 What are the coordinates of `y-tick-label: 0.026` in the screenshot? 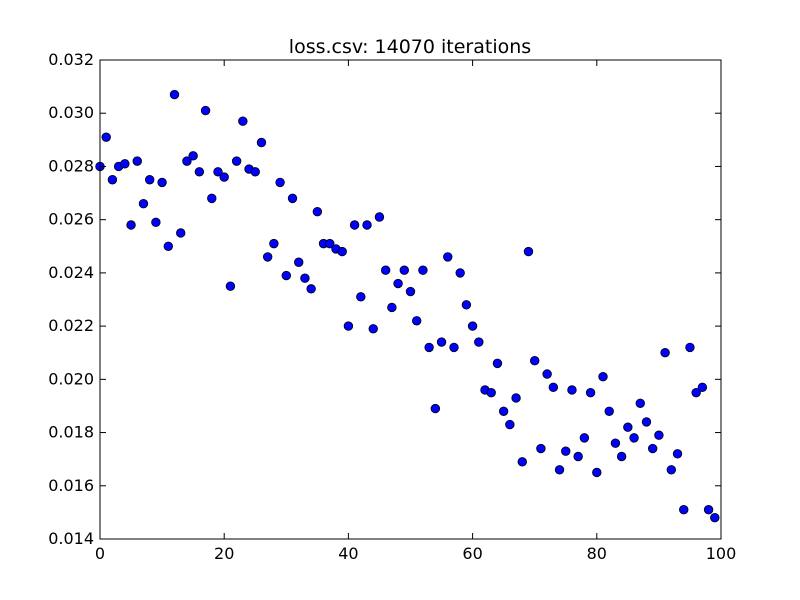 It's located at (71, 219).